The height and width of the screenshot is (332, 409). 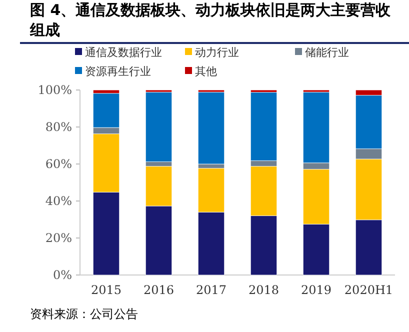 What do you see at coordinates (55, 90) in the screenshot?
I see `y-tick-label: 100%` at bounding box center [55, 90].